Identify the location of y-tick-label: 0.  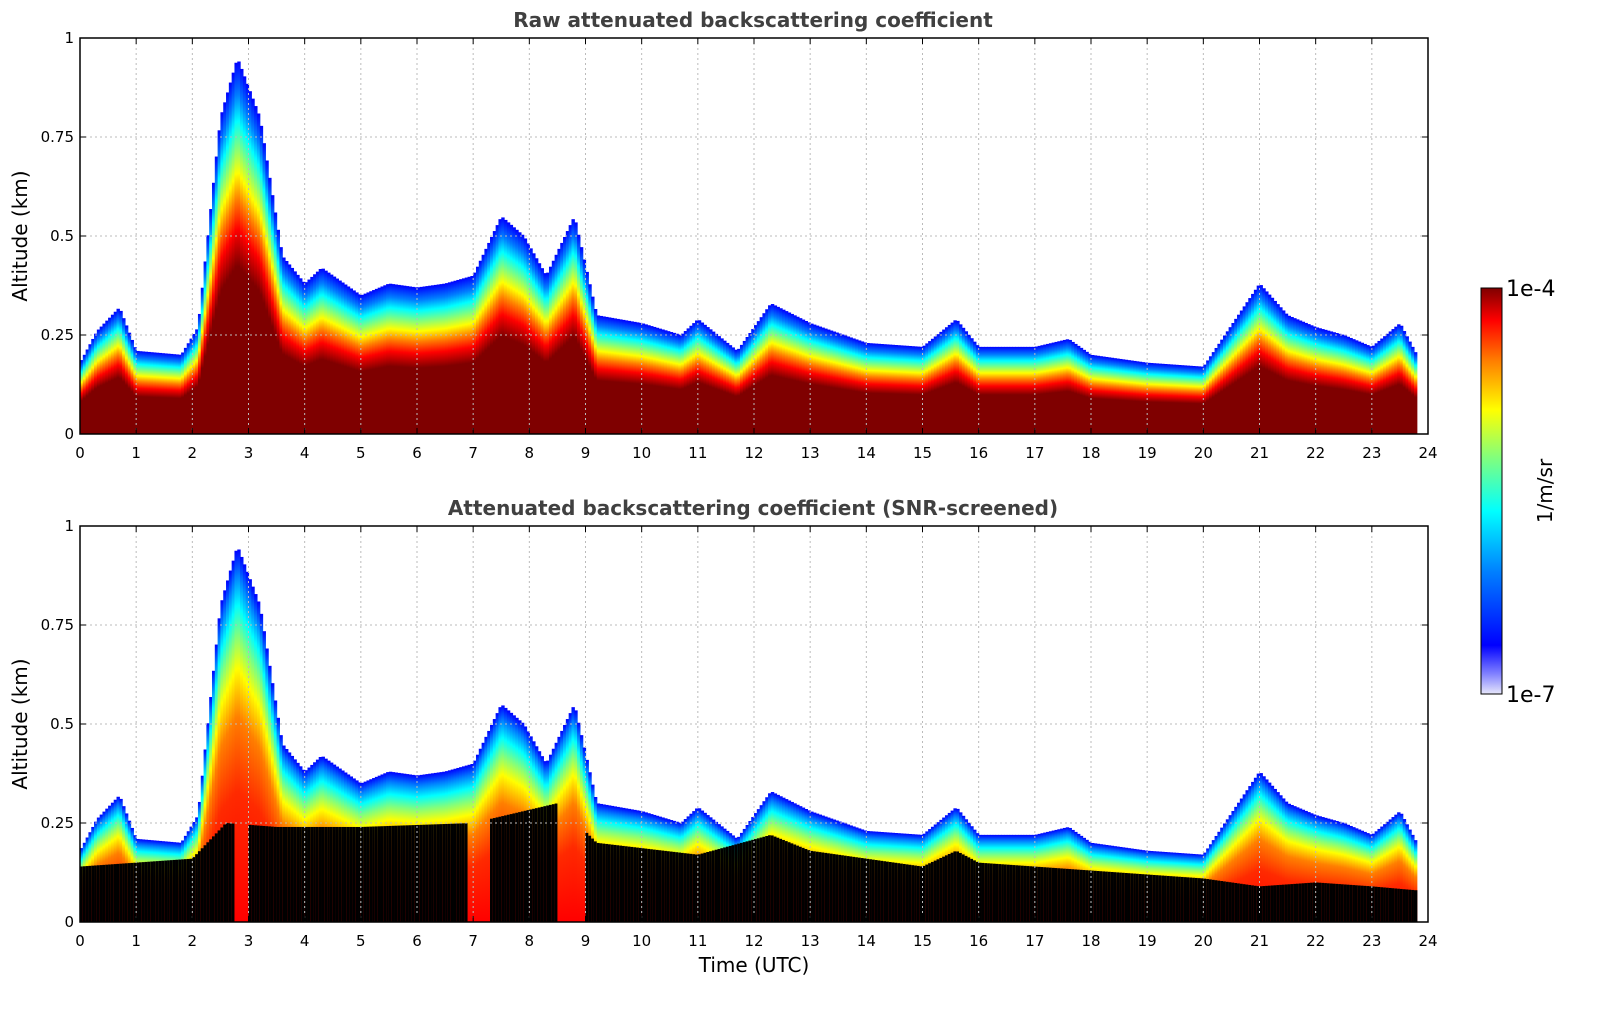
(69, 922).